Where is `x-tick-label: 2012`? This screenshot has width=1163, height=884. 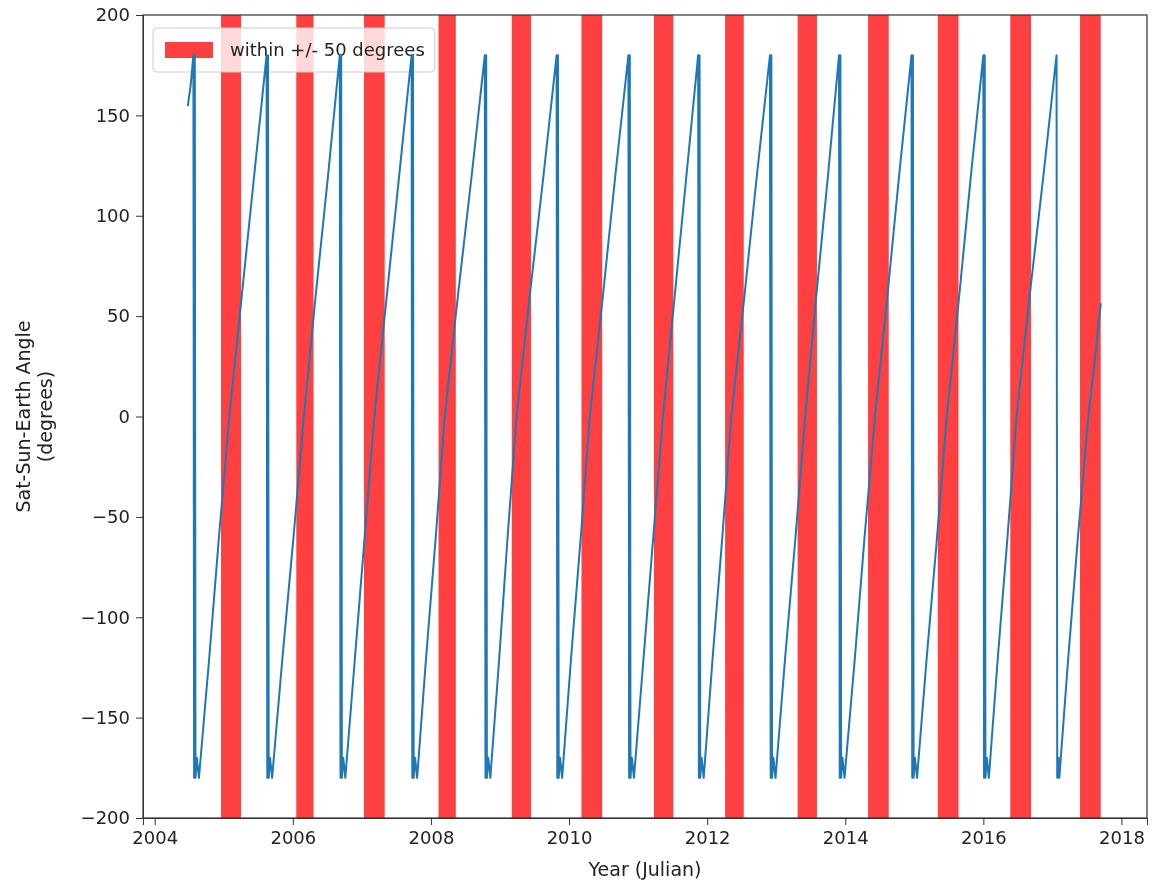 x-tick-label: 2012 is located at coordinates (707, 837).